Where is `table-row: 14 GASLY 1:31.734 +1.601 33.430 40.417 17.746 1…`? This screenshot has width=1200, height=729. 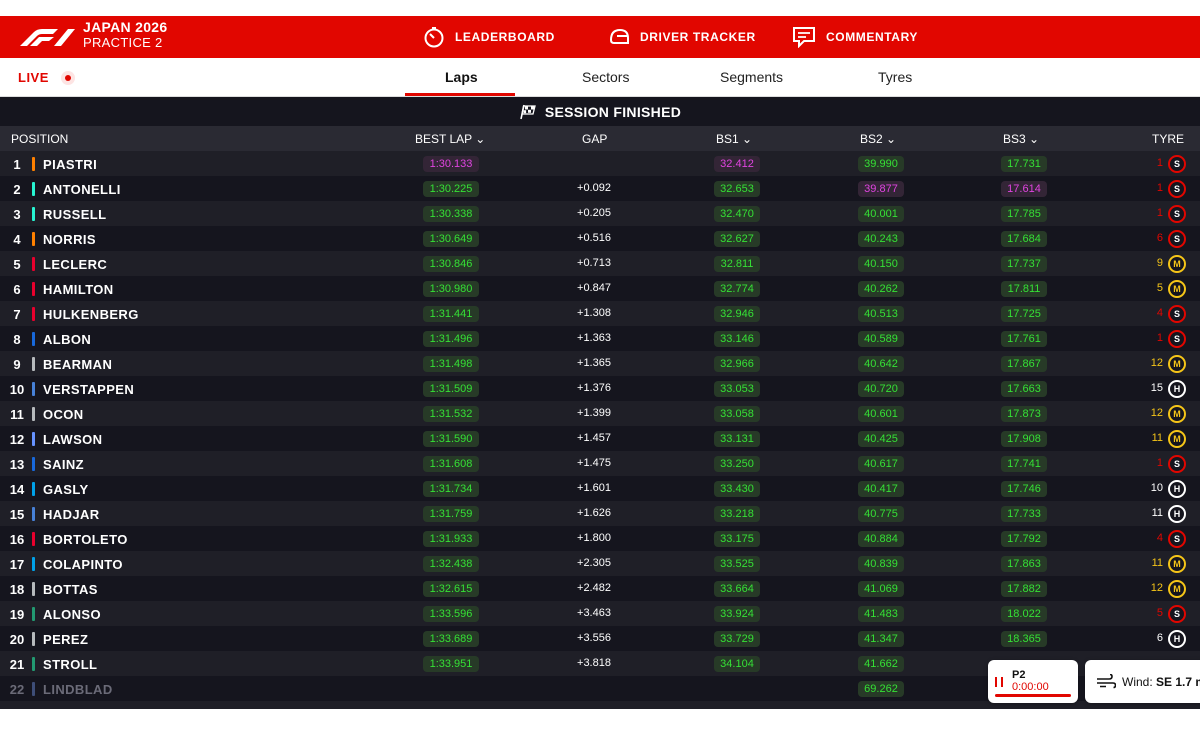
table-row: 14 GASLY 1:31.734 +1.601 33.430 40.417 17.746 1… is located at coordinates (600, 488).